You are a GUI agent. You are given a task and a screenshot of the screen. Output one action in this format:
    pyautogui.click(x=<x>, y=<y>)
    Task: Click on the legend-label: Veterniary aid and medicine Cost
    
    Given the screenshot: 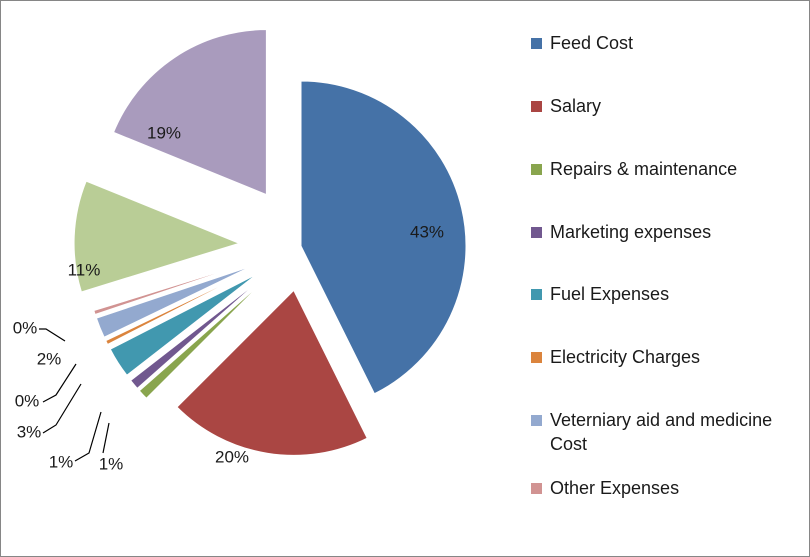 What is the action you would take?
    pyautogui.click(x=661, y=432)
    